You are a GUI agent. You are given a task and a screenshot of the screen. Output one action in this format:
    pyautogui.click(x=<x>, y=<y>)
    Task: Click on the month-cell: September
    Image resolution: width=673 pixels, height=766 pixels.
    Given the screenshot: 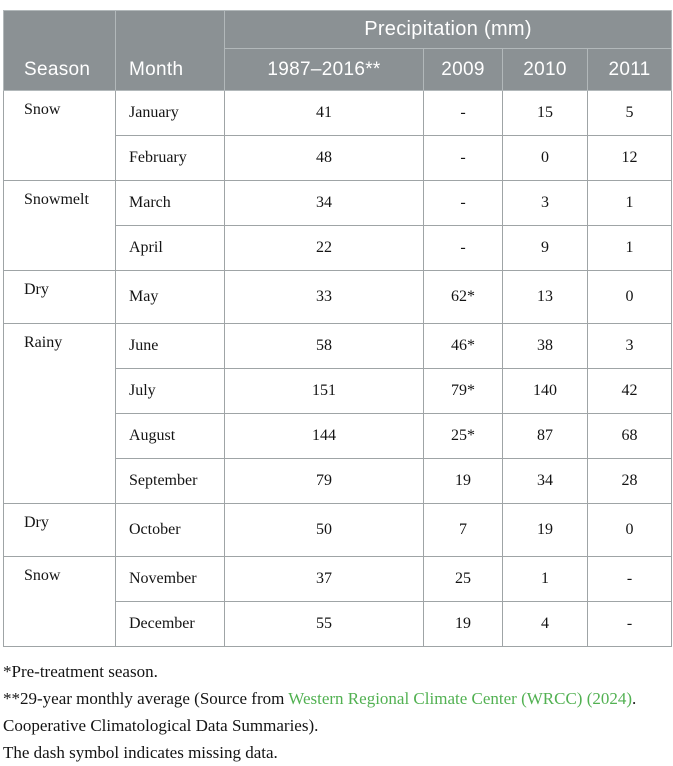 What is the action you would take?
    pyautogui.click(x=170, y=481)
    